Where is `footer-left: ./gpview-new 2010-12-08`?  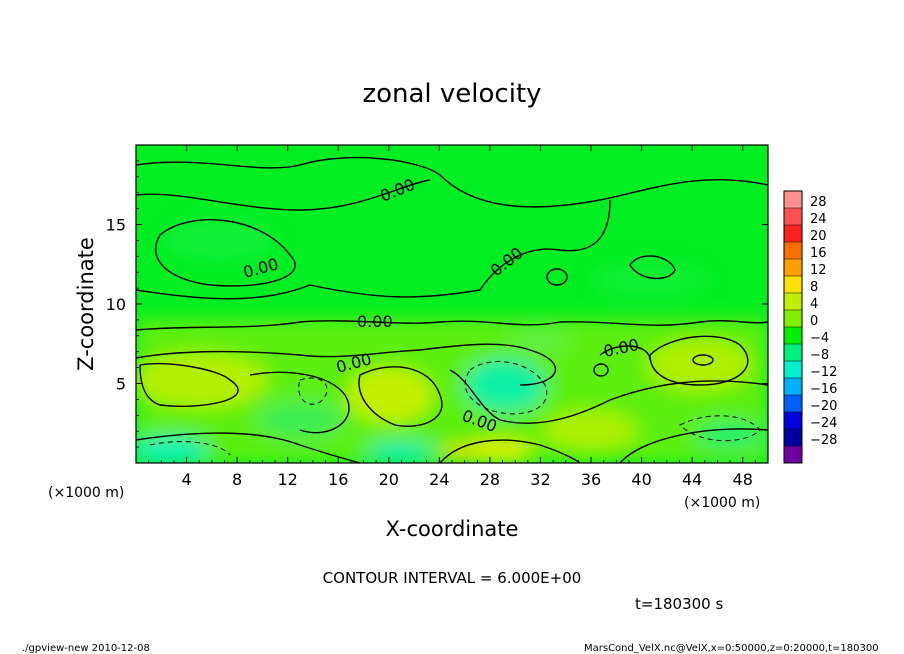 footer-left: ./gpview-new 2010-12-08 is located at coordinates (86, 648).